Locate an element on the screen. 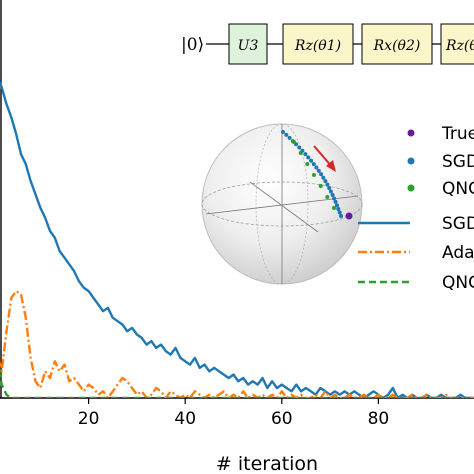 This screenshot has width=474, height=474. bloch-trajectory is located at coordinates (317, 175).